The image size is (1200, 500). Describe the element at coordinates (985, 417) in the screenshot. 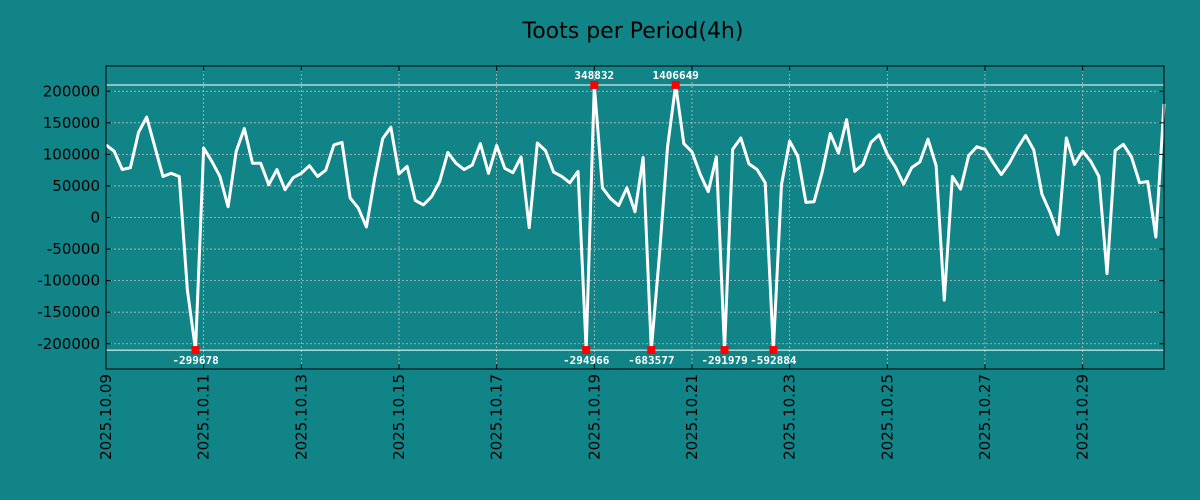

I see `x-tick-label: 2025.10.27` at that location.